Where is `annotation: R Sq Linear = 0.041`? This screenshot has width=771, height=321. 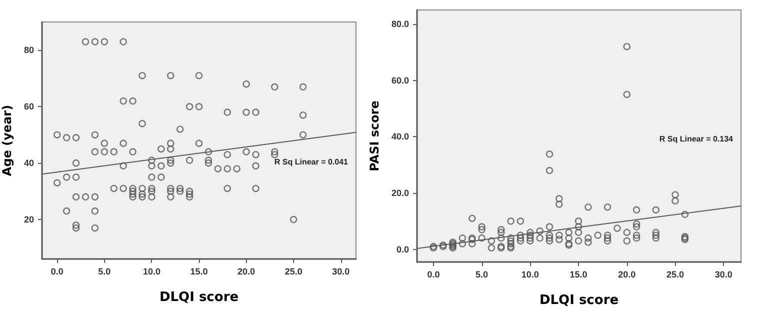 annotation: R Sq Linear = 0.041 is located at coordinates (311, 162).